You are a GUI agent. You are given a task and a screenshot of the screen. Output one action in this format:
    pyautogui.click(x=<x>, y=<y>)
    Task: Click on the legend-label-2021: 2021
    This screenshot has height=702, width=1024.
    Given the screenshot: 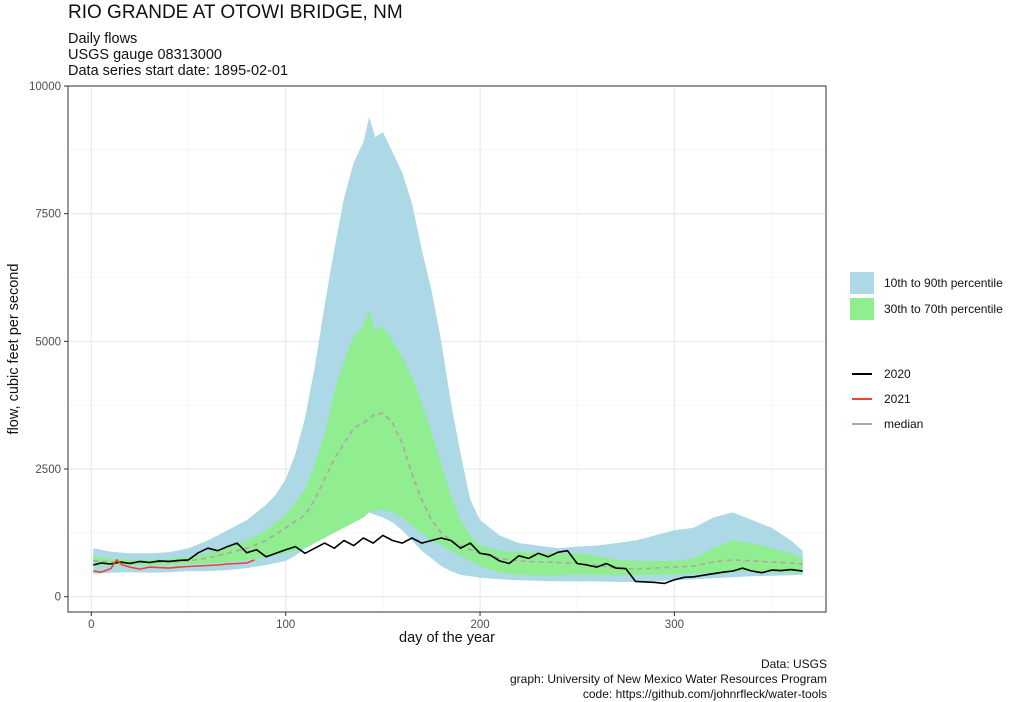 What is the action you would take?
    pyautogui.click(x=897, y=399)
    